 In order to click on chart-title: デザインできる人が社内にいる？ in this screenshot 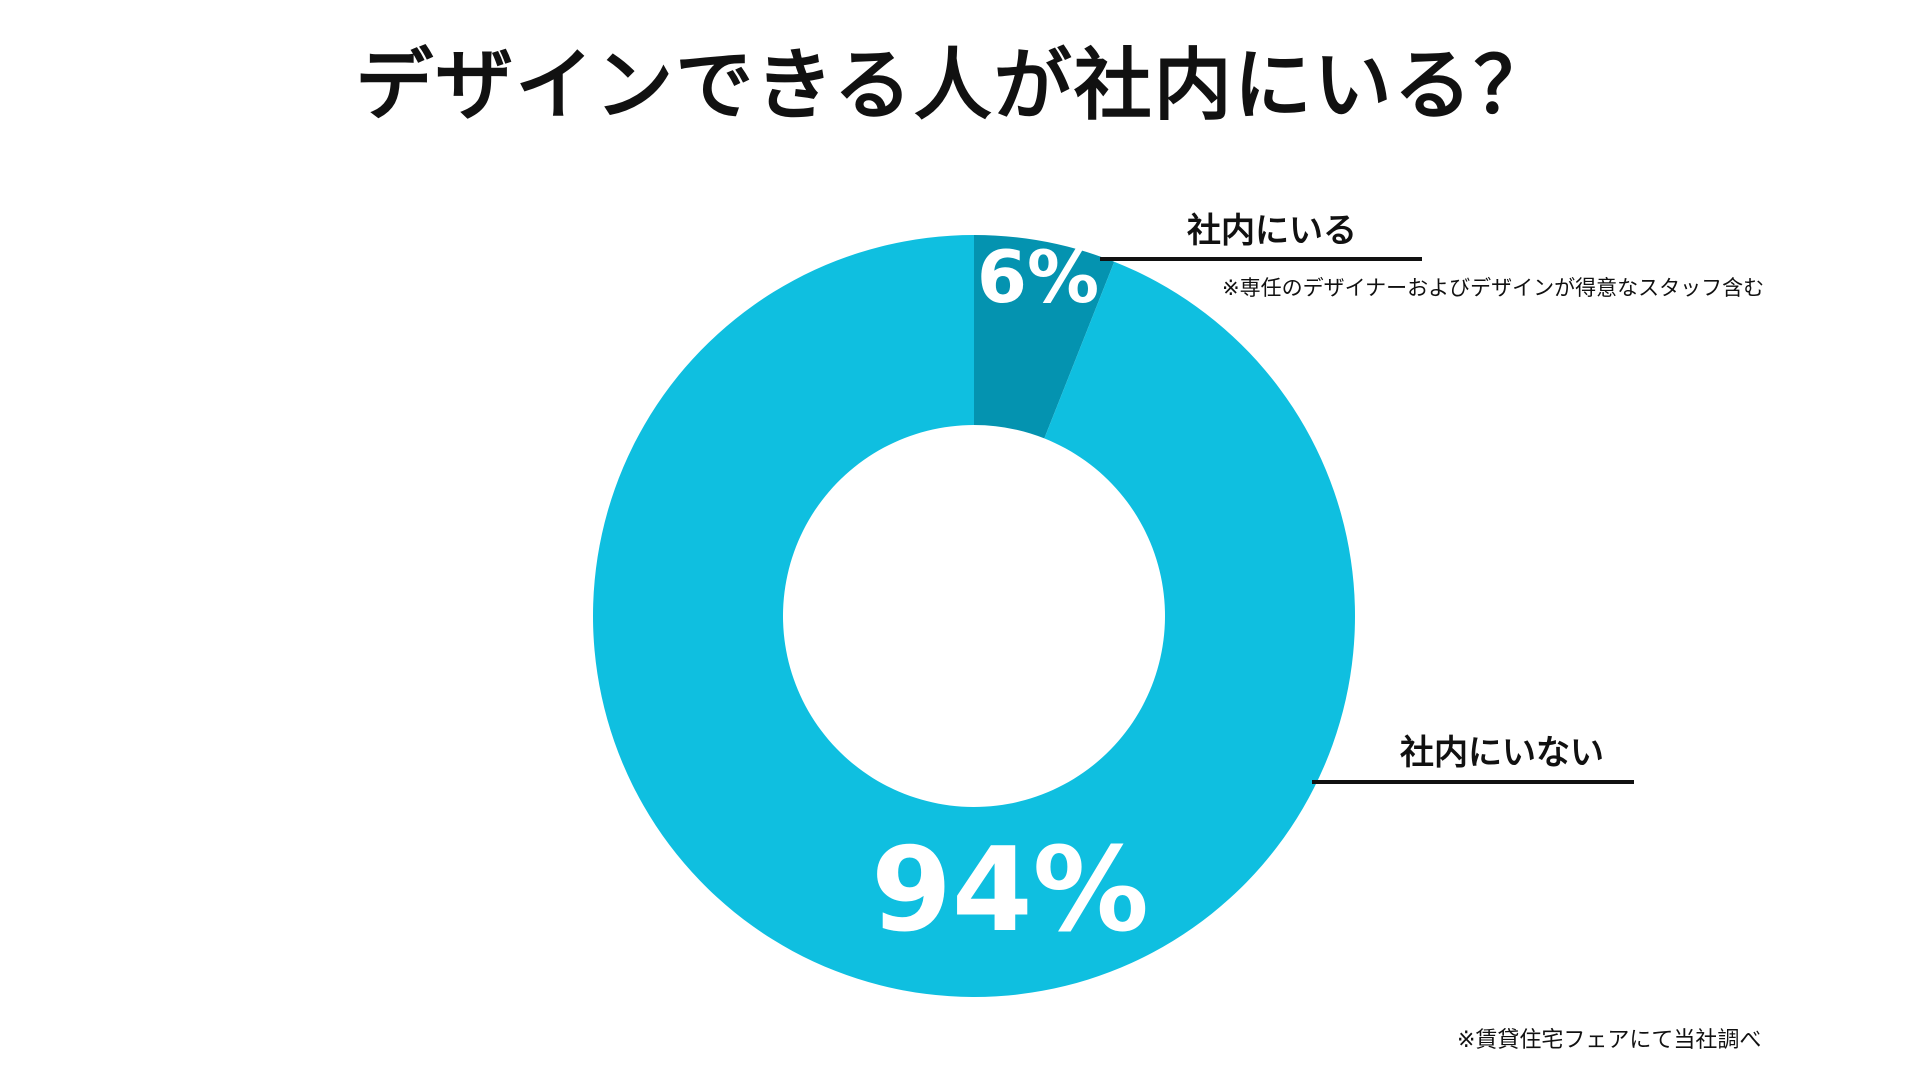, I will do `click(954, 86)`.